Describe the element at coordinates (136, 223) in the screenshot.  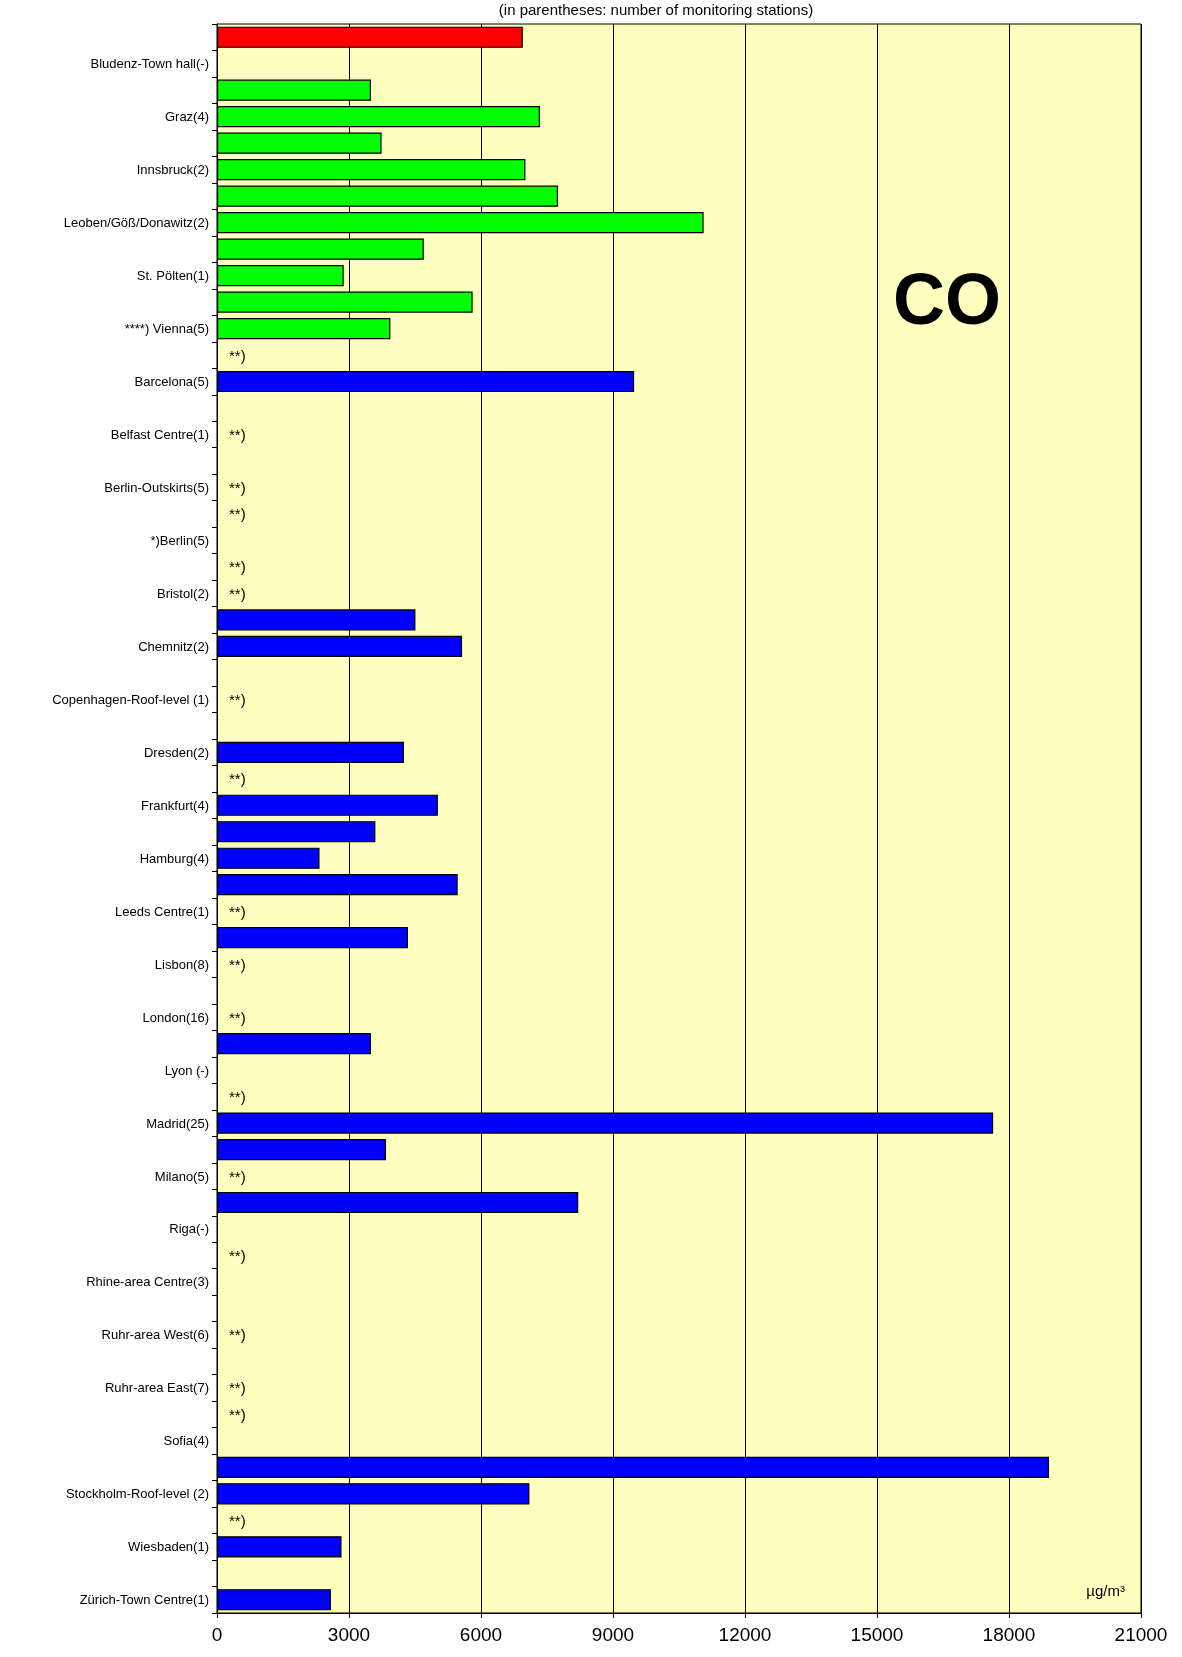
I see `y-tick-label: Leoben/Göß/Donawitz(2)` at that location.